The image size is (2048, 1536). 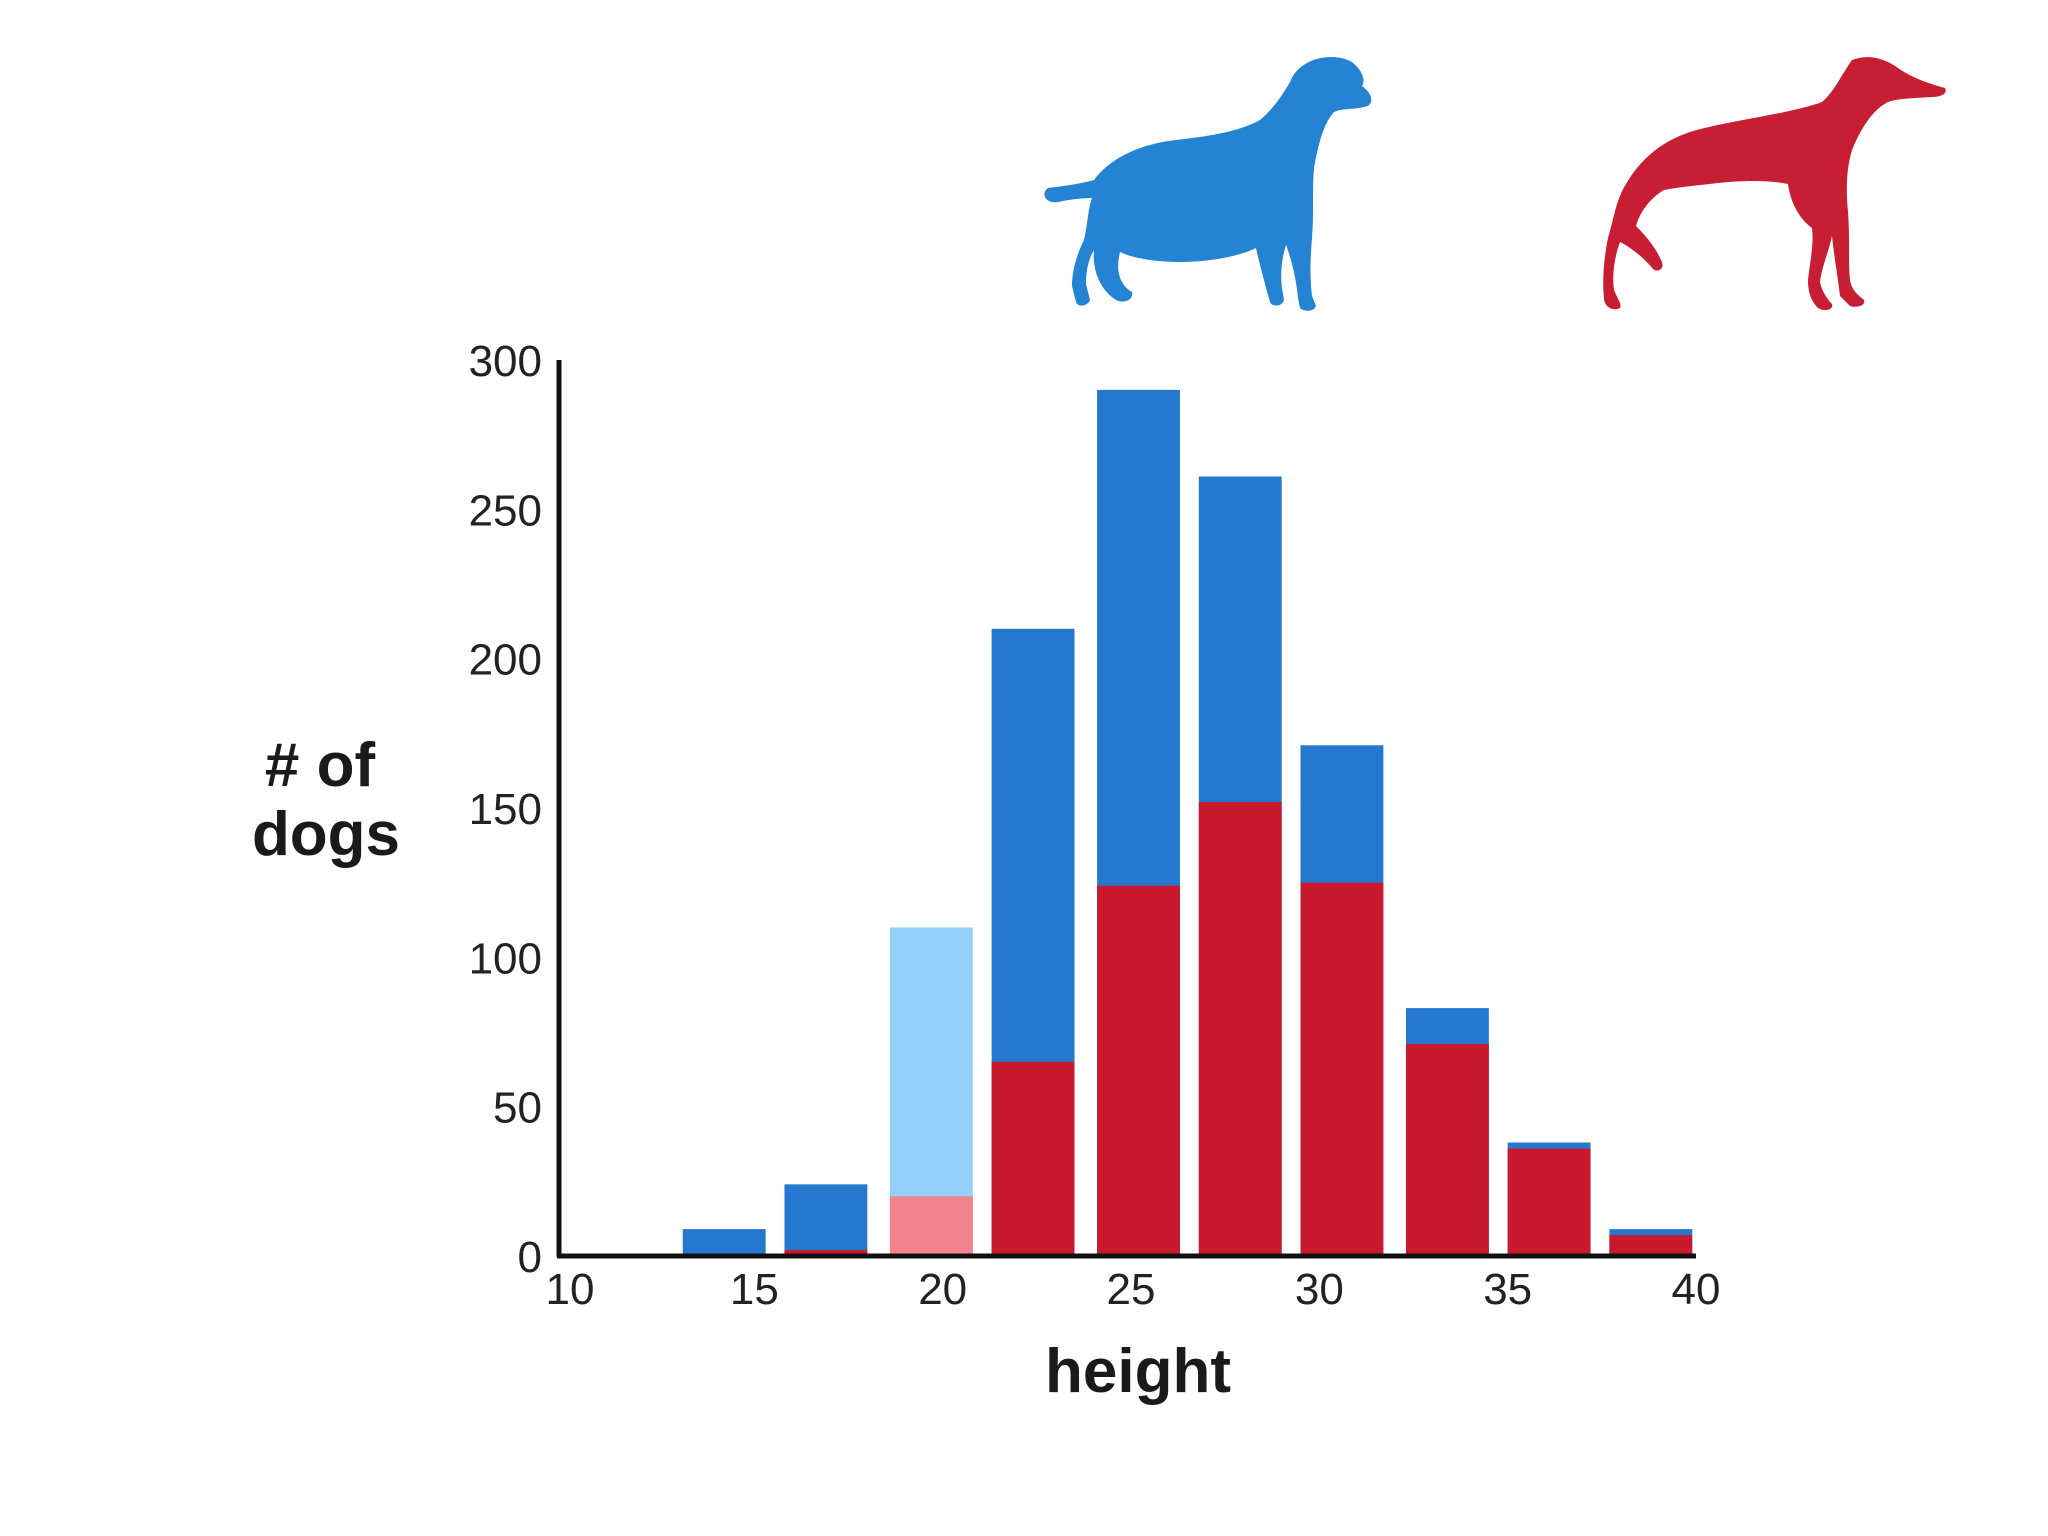 I want to click on greyhound-icon, so click(x=1774, y=184).